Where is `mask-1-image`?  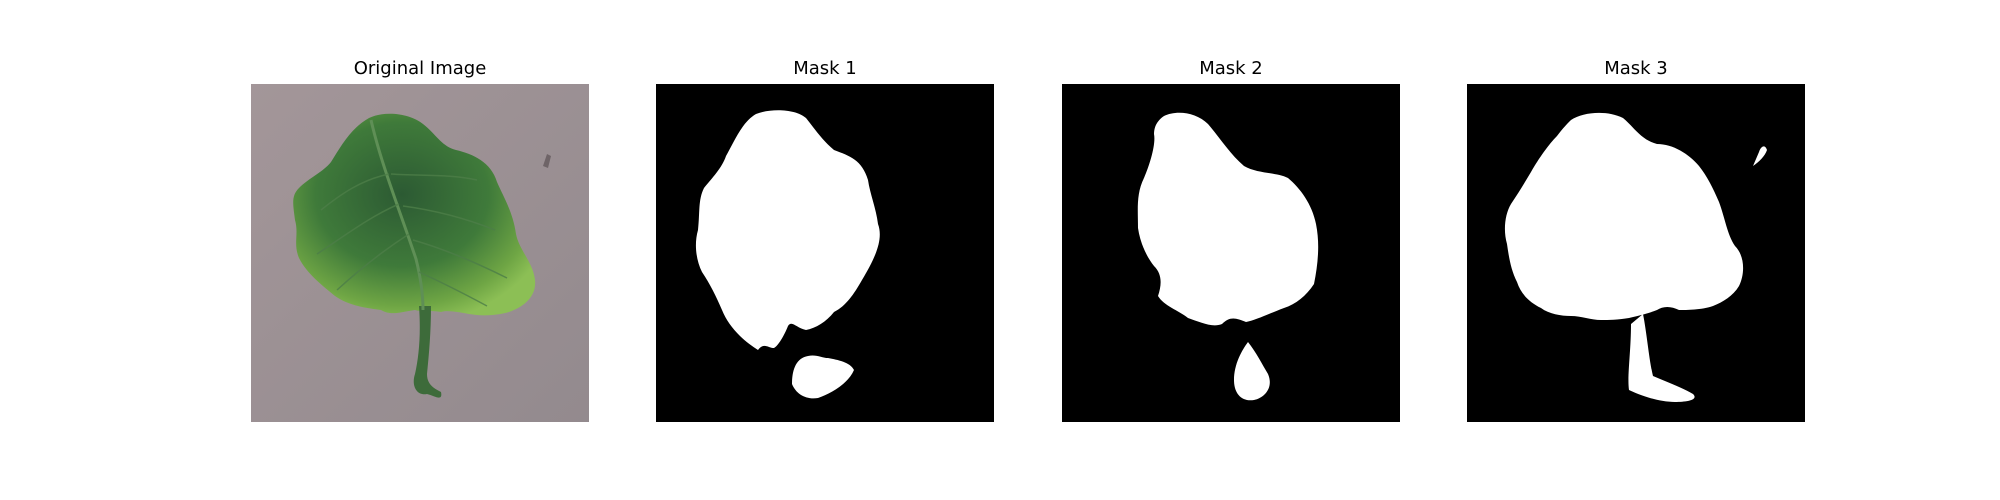 mask-1-image is located at coordinates (825, 253).